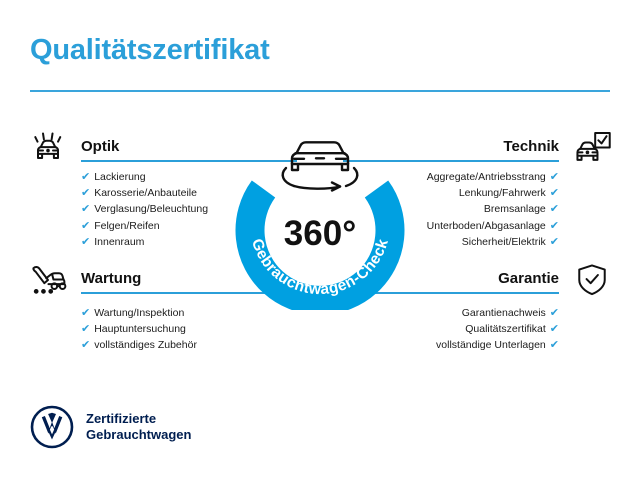 The image size is (640, 480). I want to click on section-header: Wartung, so click(161, 279).